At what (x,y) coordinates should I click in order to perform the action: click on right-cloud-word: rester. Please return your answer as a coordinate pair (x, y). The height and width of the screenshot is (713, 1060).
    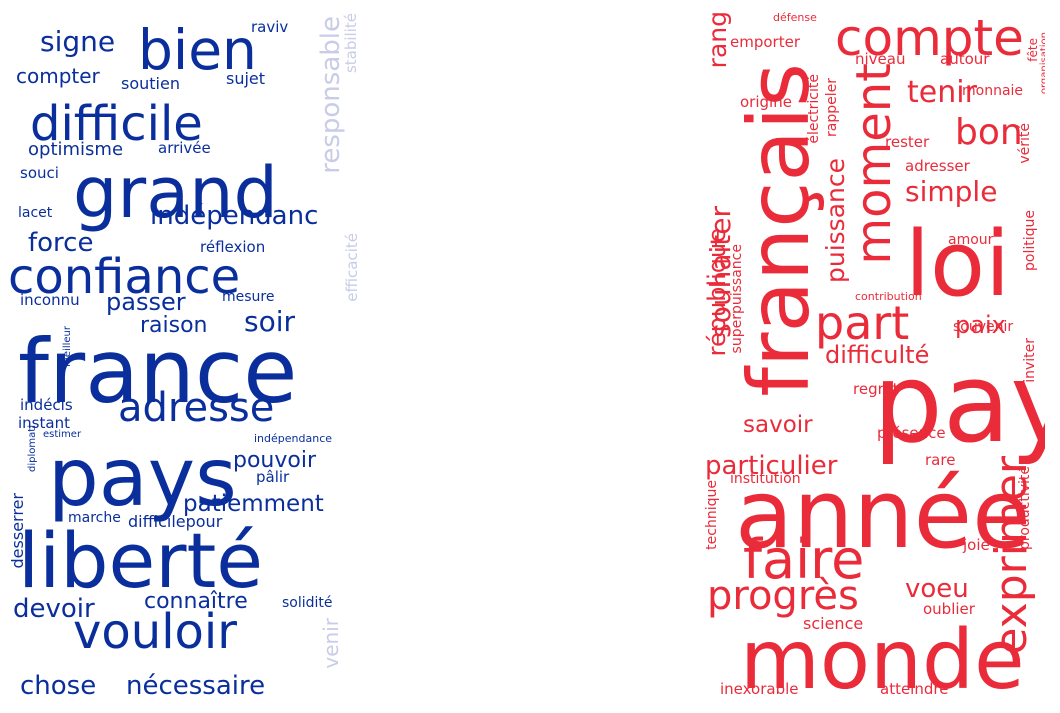
    Looking at the image, I should click on (907, 142).